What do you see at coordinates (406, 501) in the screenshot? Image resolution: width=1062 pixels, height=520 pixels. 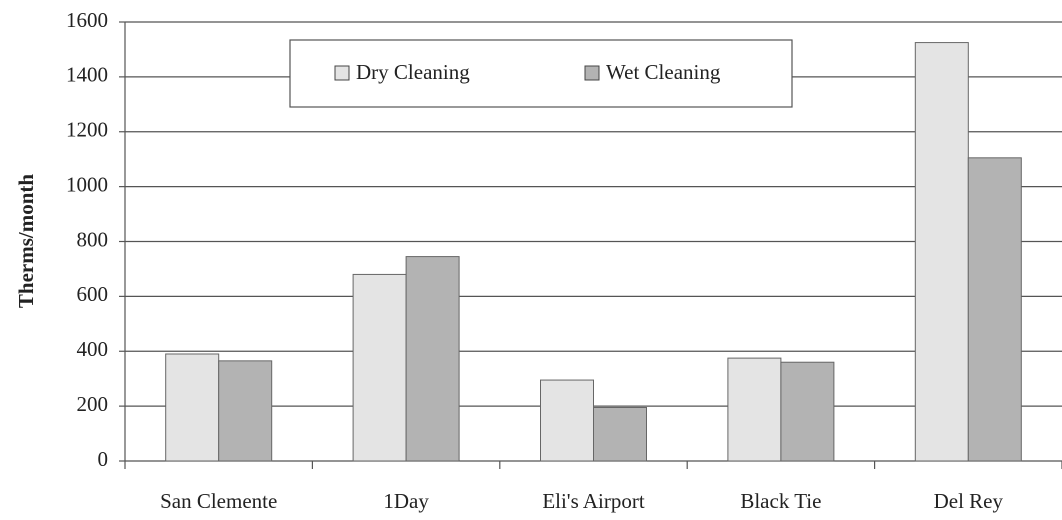 I see `x-tick-label: 1Day` at bounding box center [406, 501].